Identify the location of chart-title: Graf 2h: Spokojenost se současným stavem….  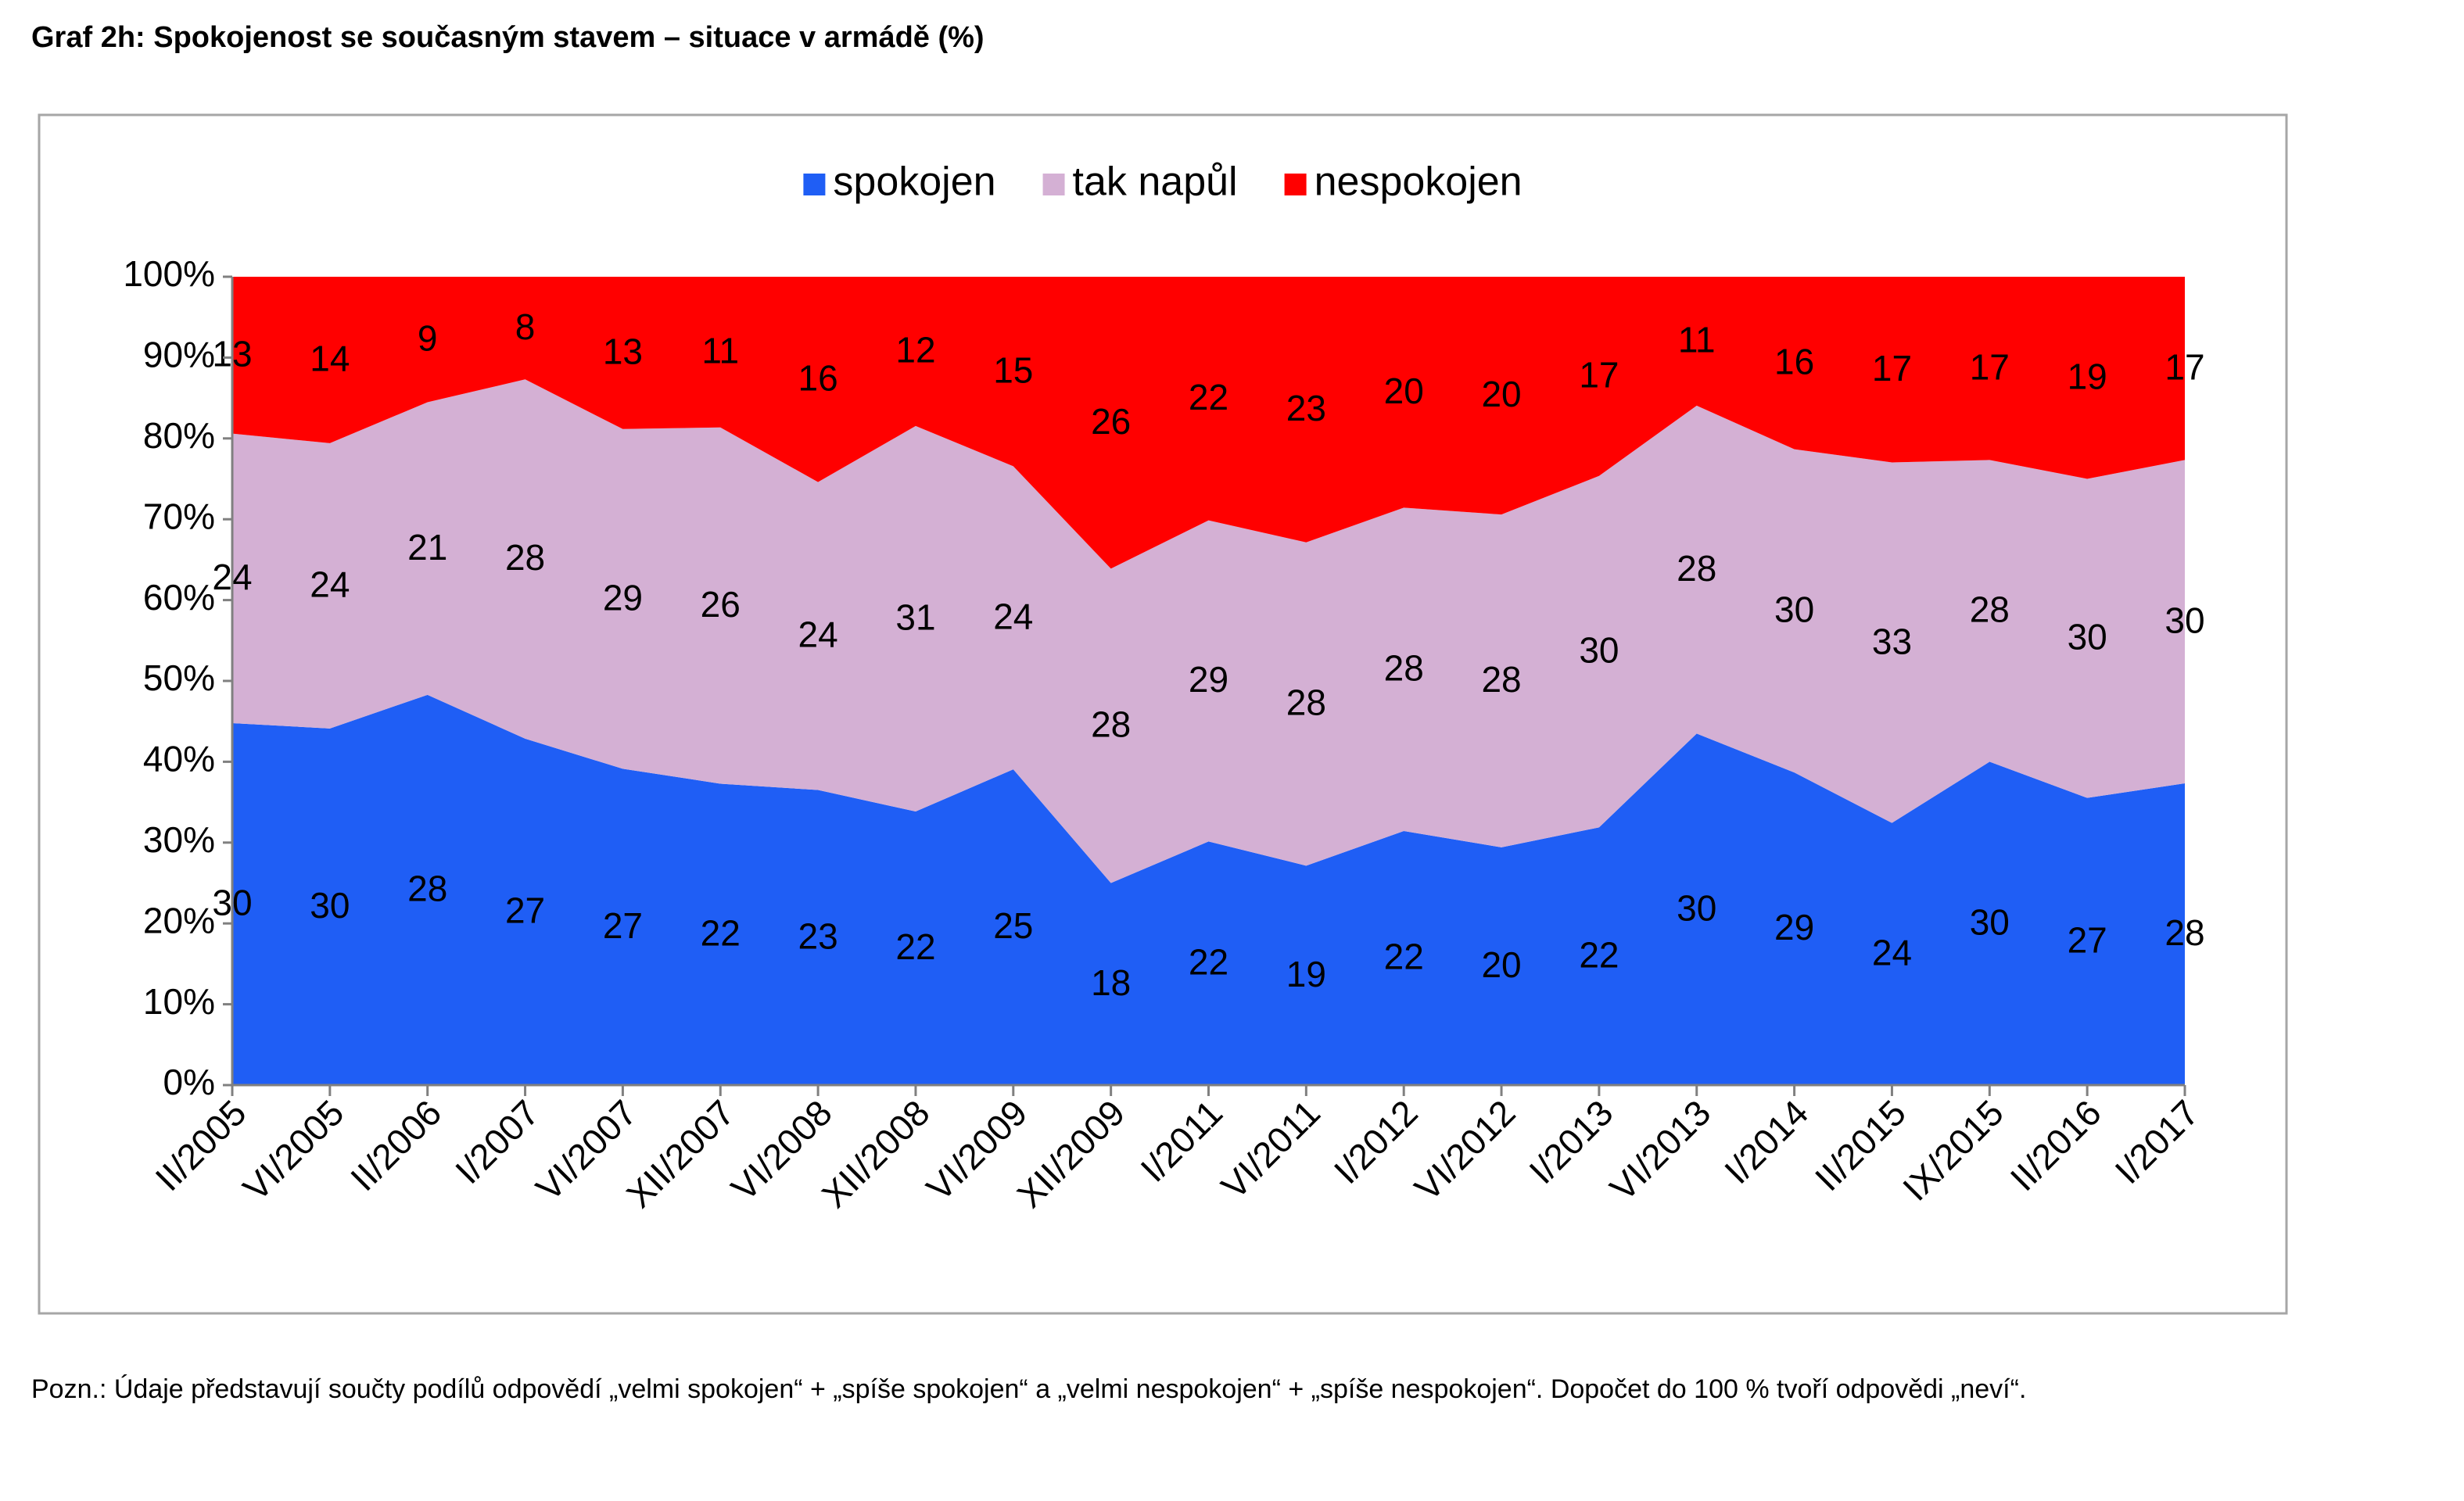
(508, 37).